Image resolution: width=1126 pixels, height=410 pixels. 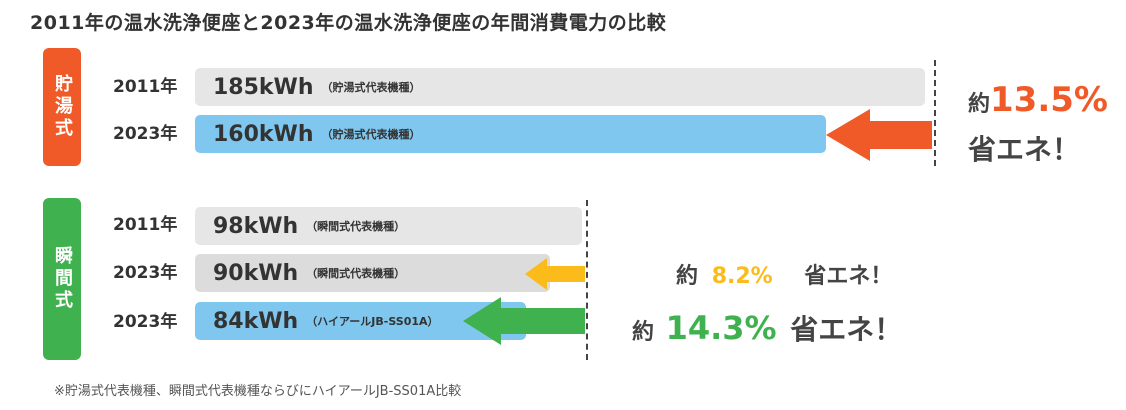 I want to click on bar-value-label: 185kWh, so click(x=263, y=87).